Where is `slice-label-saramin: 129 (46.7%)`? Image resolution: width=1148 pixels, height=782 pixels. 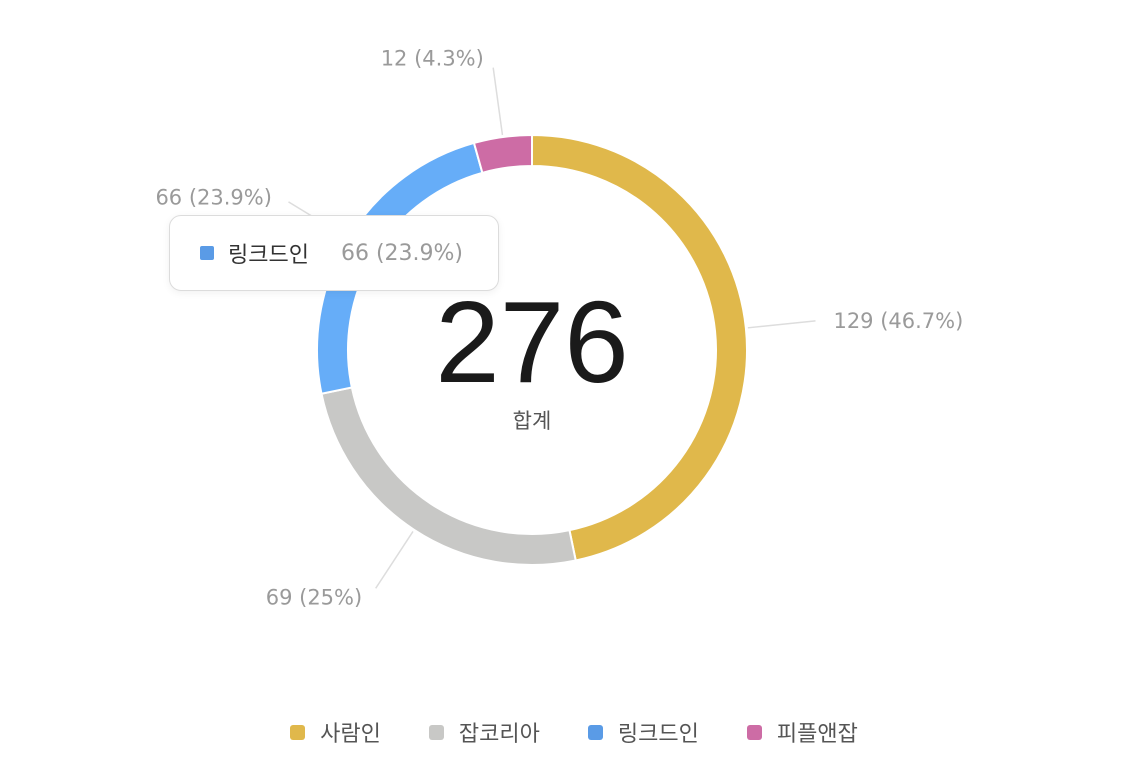 slice-label-saramin: 129 (46.7%) is located at coordinates (898, 321).